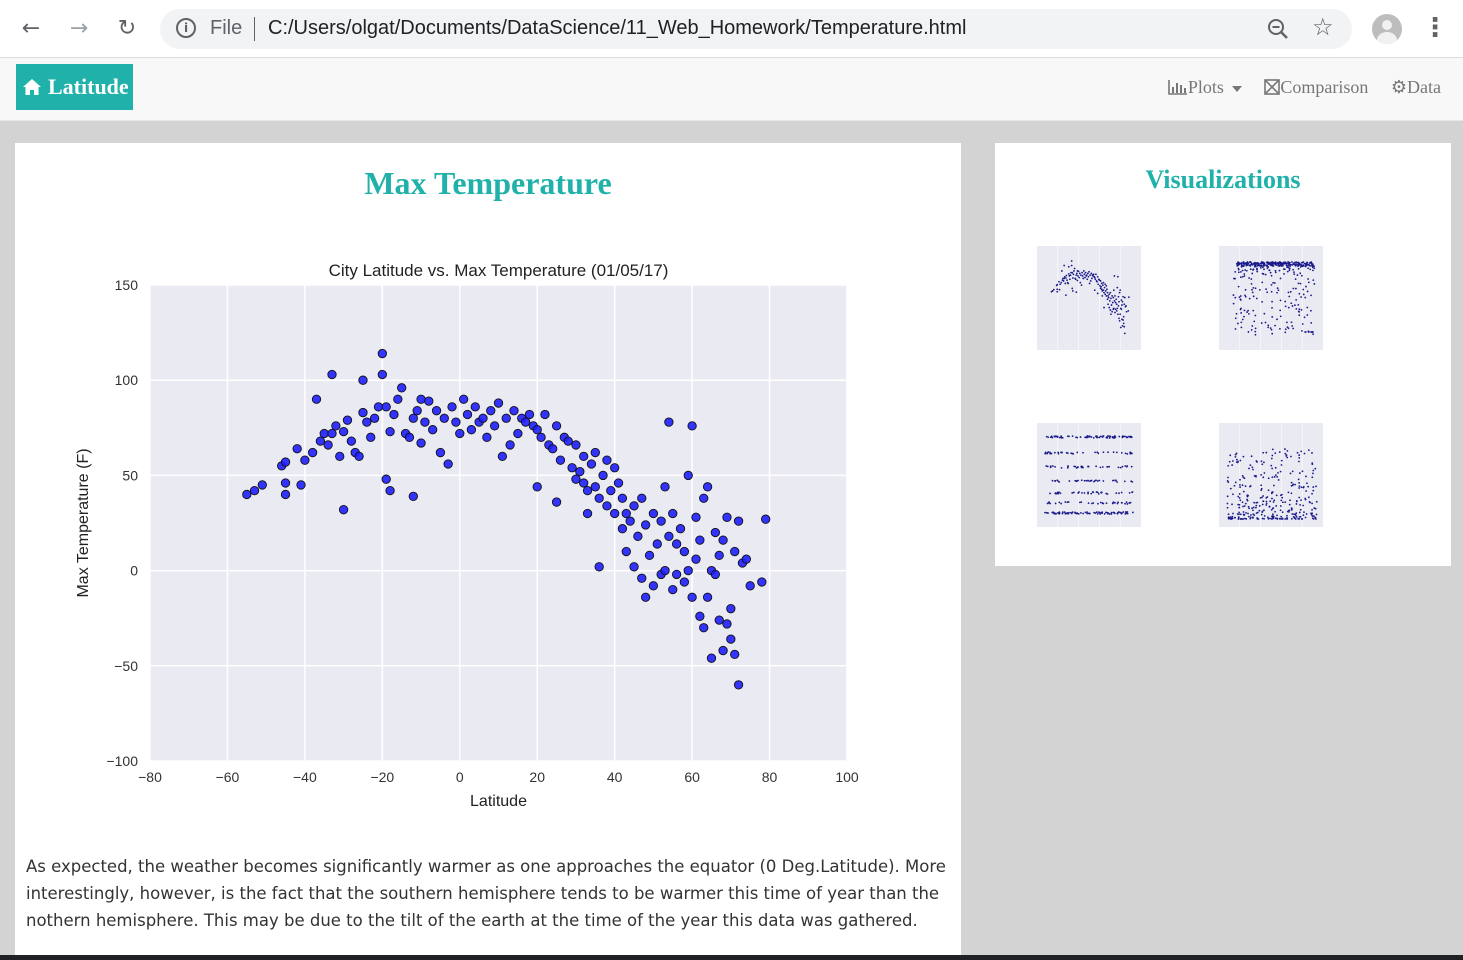  What do you see at coordinates (1435, 28) in the screenshot?
I see `more-menu-icon: ⋮` at bounding box center [1435, 28].